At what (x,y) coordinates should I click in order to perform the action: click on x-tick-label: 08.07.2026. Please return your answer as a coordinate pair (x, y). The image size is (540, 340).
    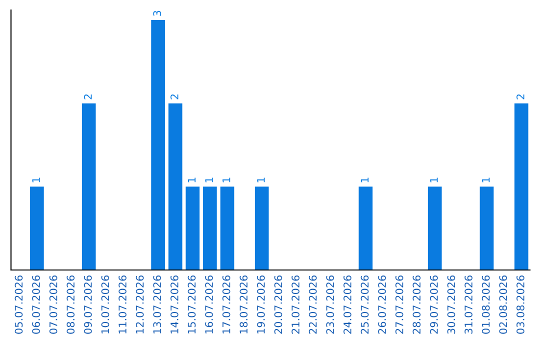
    Looking at the image, I should click on (70, 305).